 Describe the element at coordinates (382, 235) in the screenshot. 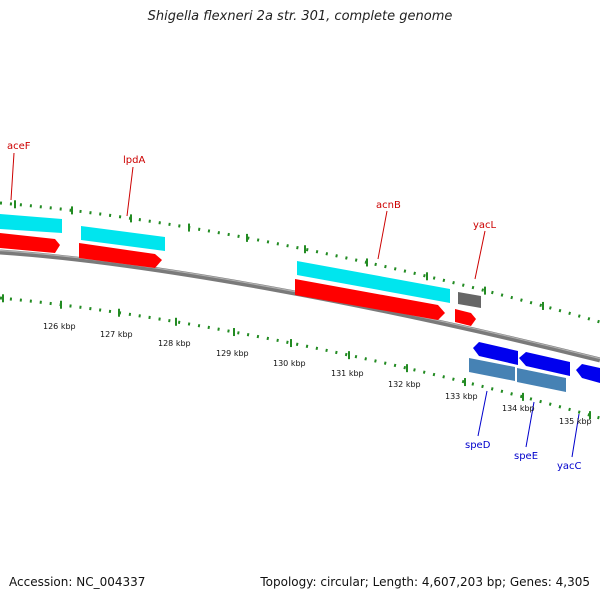

I see `leader-acnB` at that location.